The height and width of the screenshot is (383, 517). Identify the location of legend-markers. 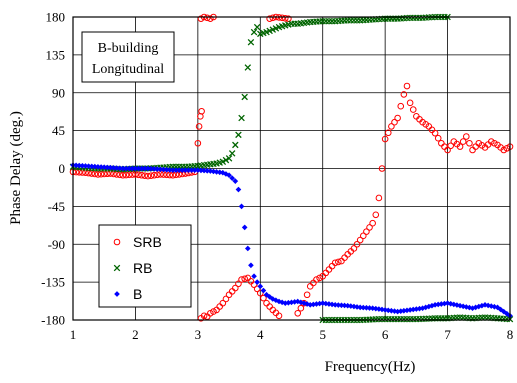
(117, 267).